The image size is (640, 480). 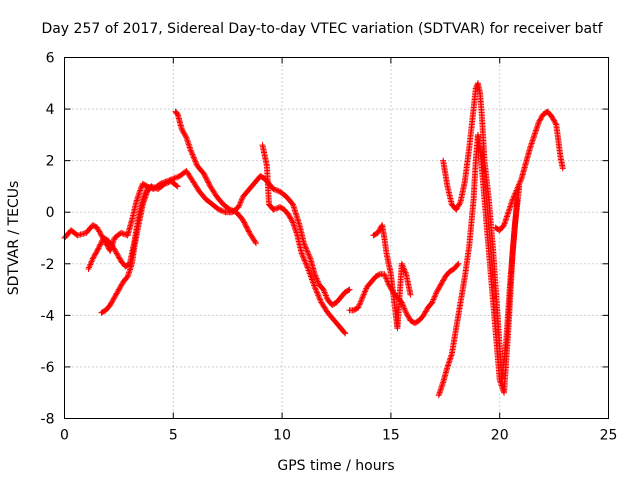 What do you see at coordinates (282, 436) in the screenshot?
I see `x-tick-label: 10` at bounding box center [282, 436].